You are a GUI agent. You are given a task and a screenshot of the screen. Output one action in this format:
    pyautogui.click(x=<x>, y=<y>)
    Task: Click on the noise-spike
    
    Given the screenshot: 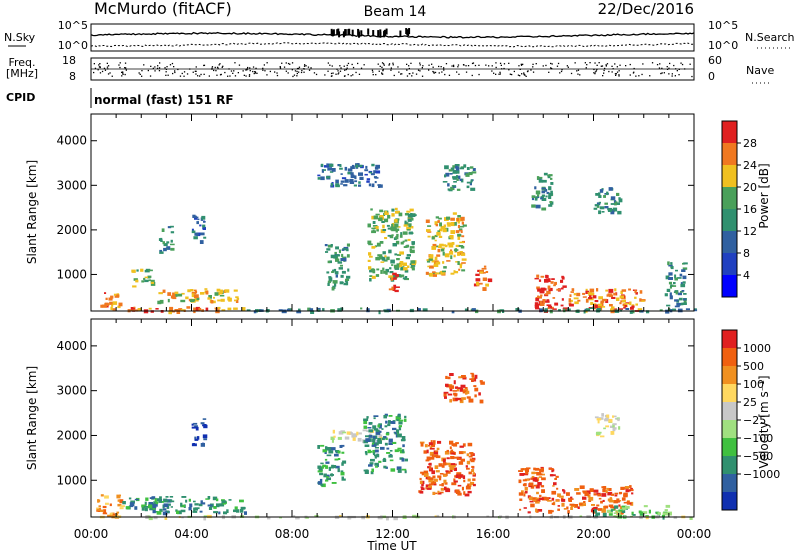 What is the action you would take?
    pyautogui.click(x=352, y=32)
    